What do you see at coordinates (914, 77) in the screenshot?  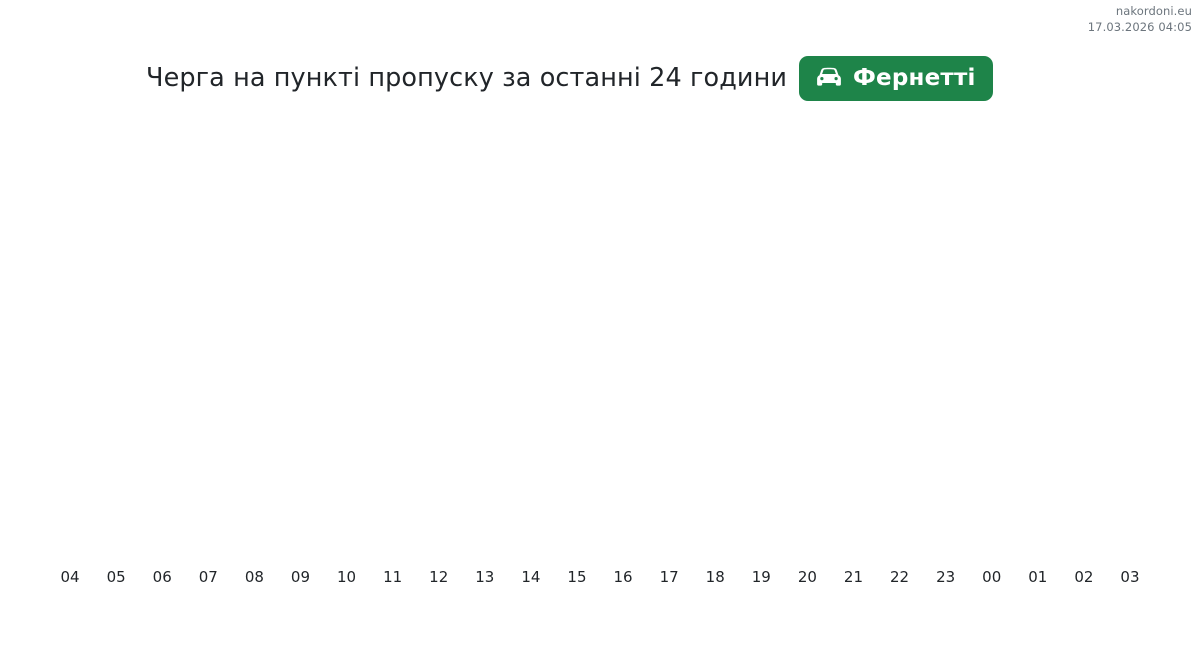 I see `checkpoint-name: Фернетті` at bounding box center [914, 77].